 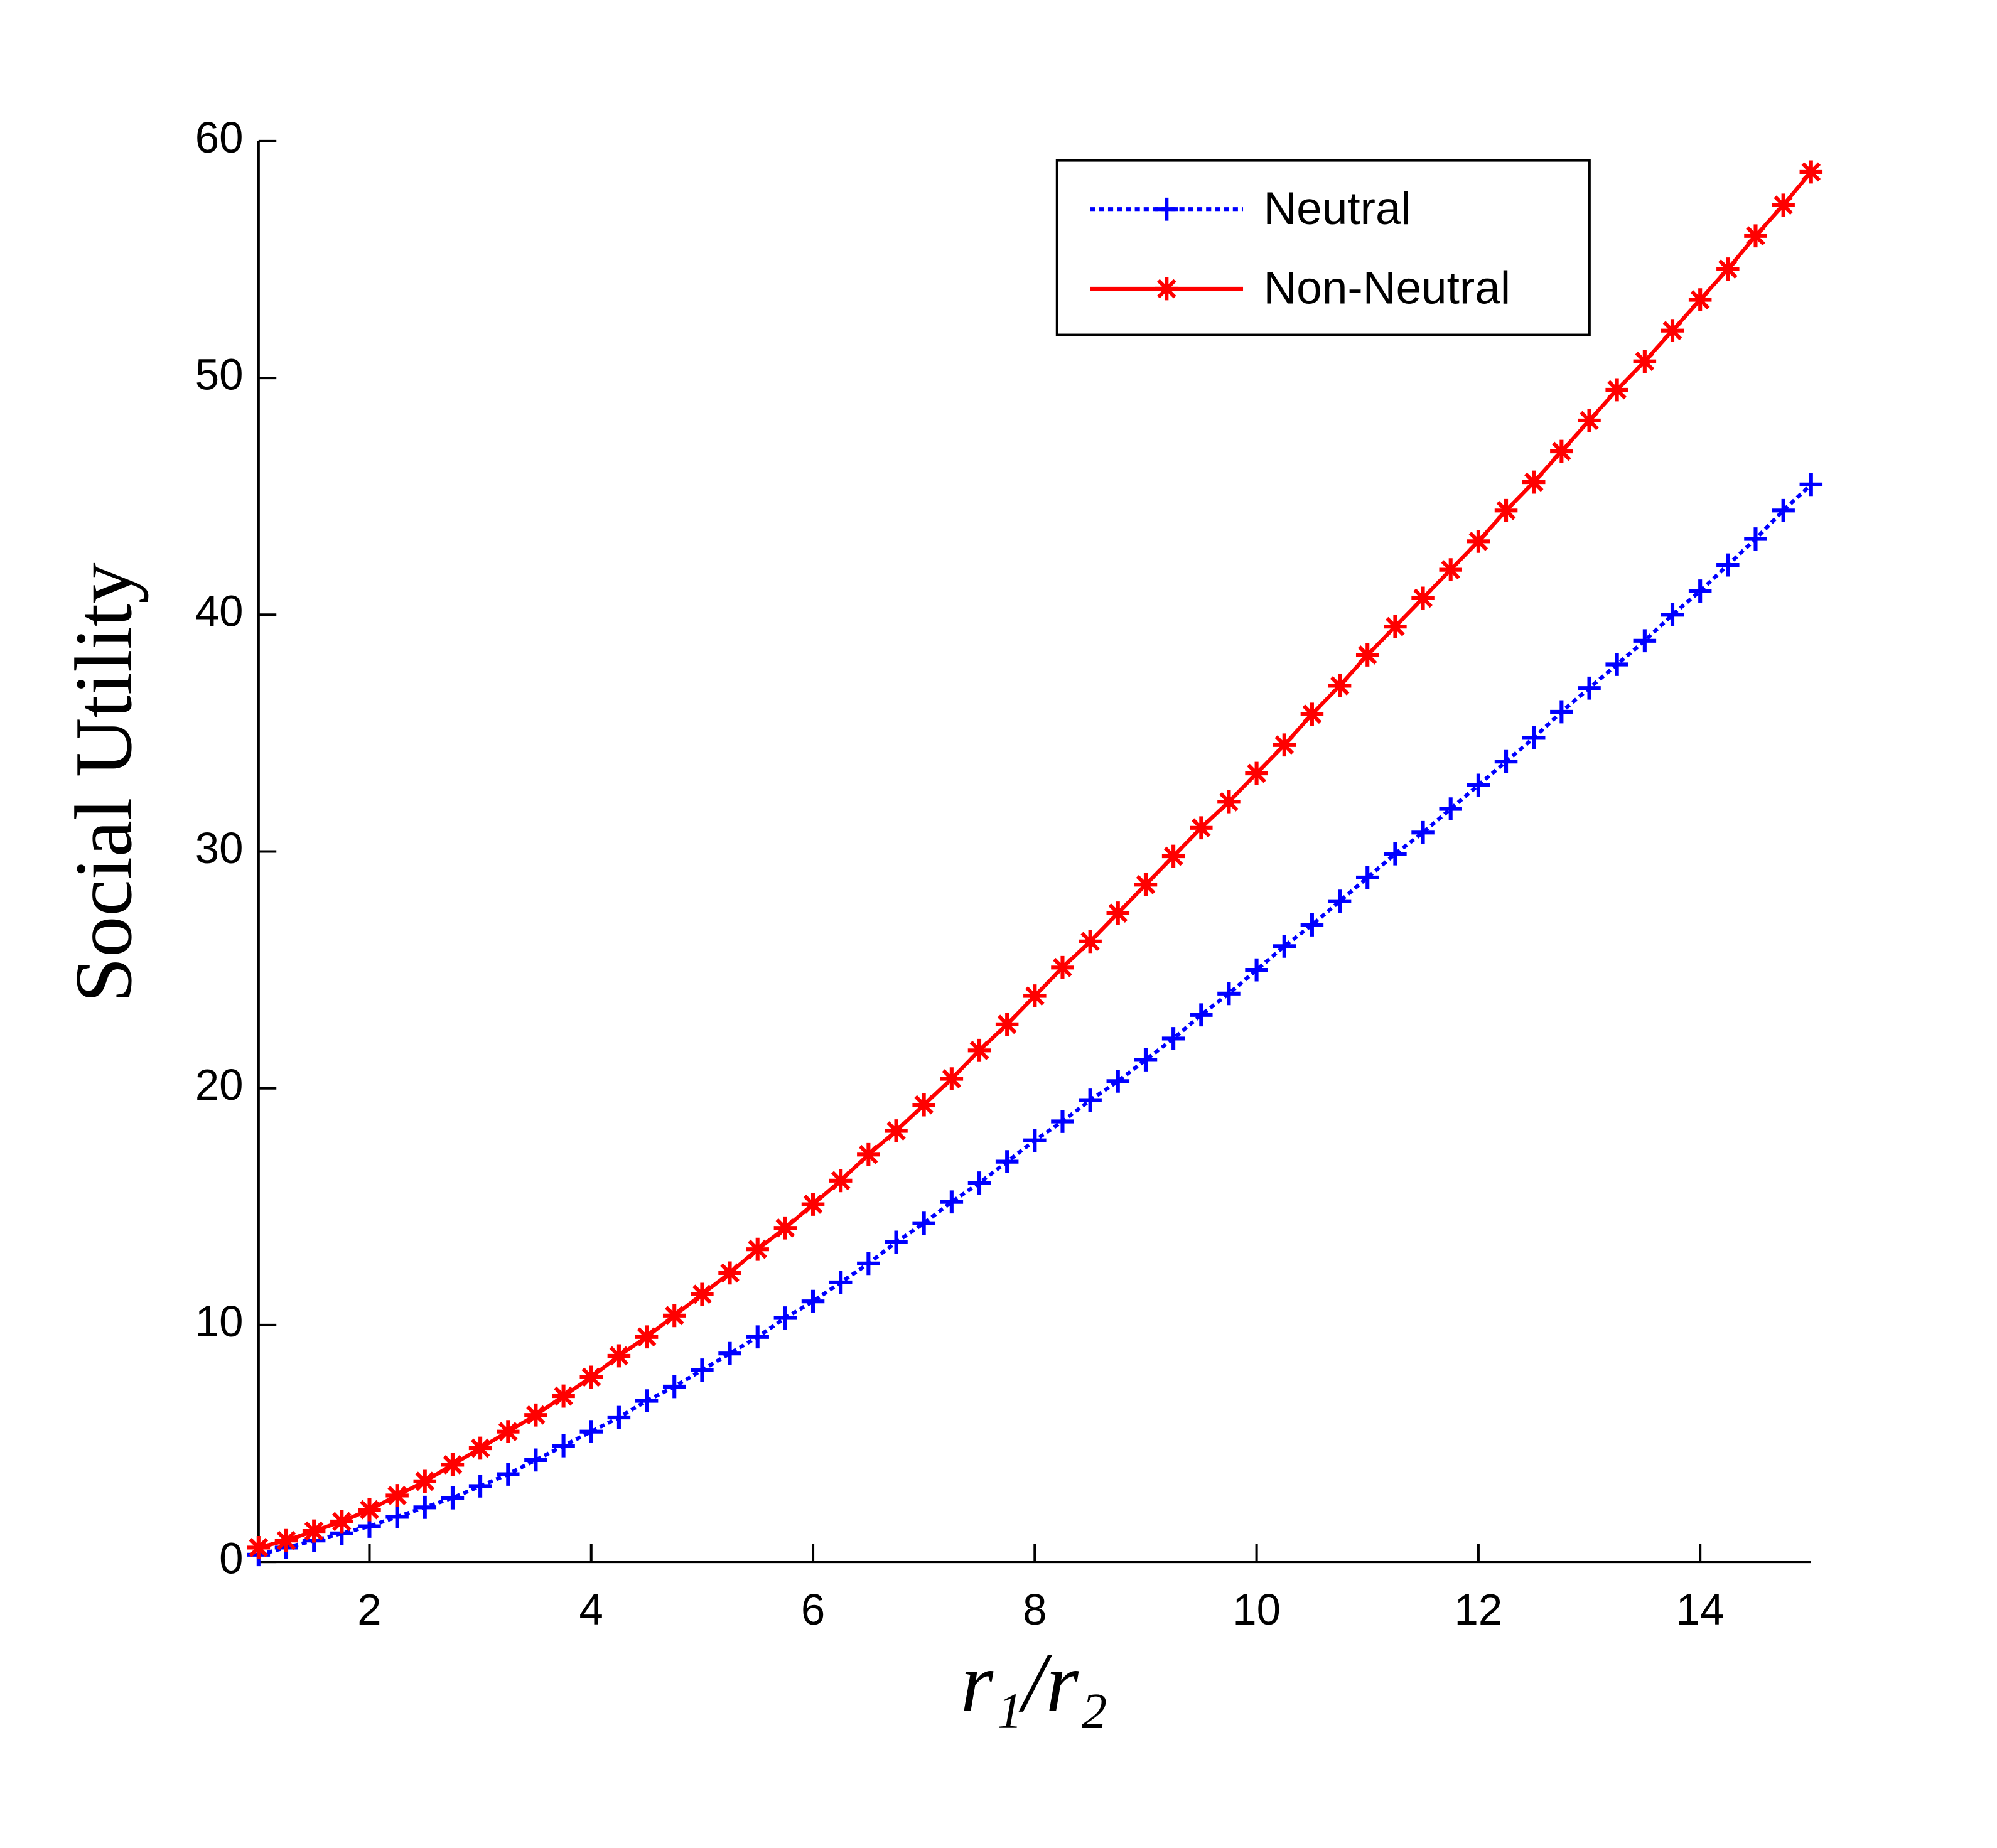 What do you see at coordinates (219, 848) in the screenshot?
I see `y-tick-label: 30` at bounding box center [219, 848].